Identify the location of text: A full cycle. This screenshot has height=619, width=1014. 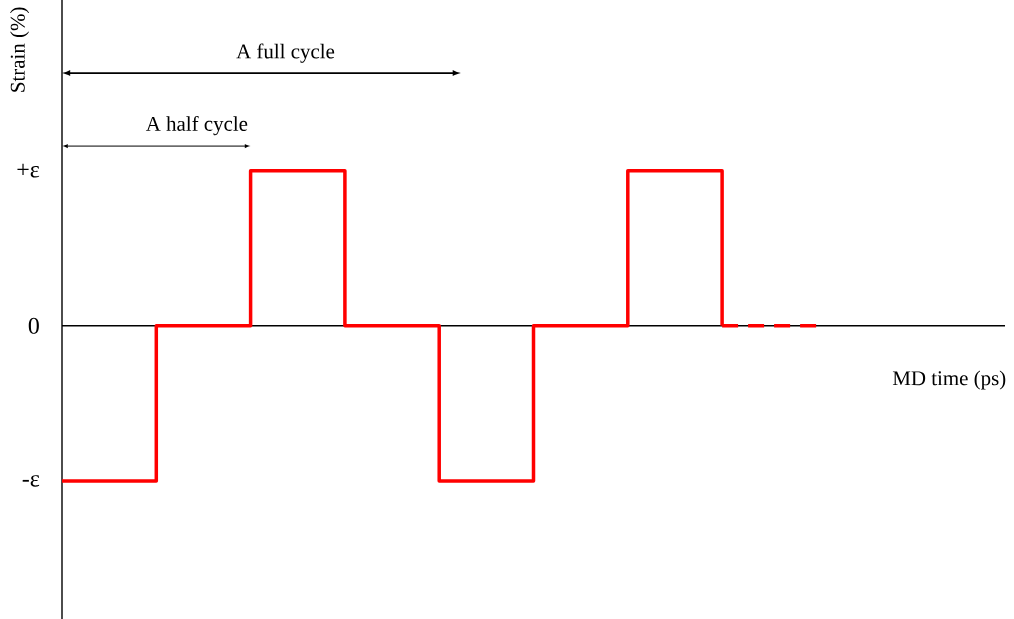
(285, 53).